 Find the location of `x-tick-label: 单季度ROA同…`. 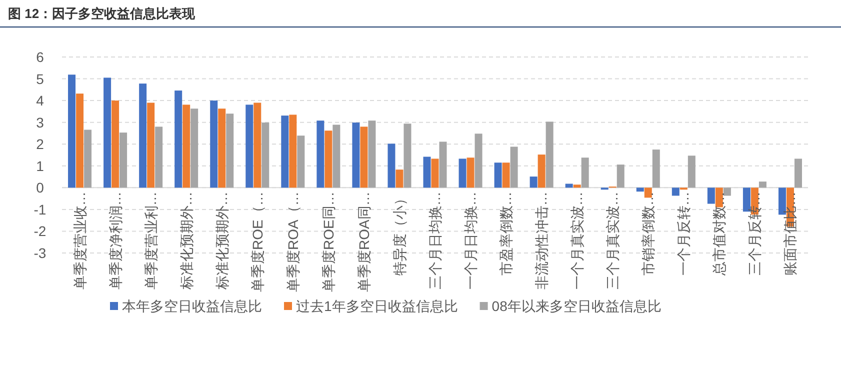

x-tick-label: 单季度ROA同… is located at coordinates (364, 242).